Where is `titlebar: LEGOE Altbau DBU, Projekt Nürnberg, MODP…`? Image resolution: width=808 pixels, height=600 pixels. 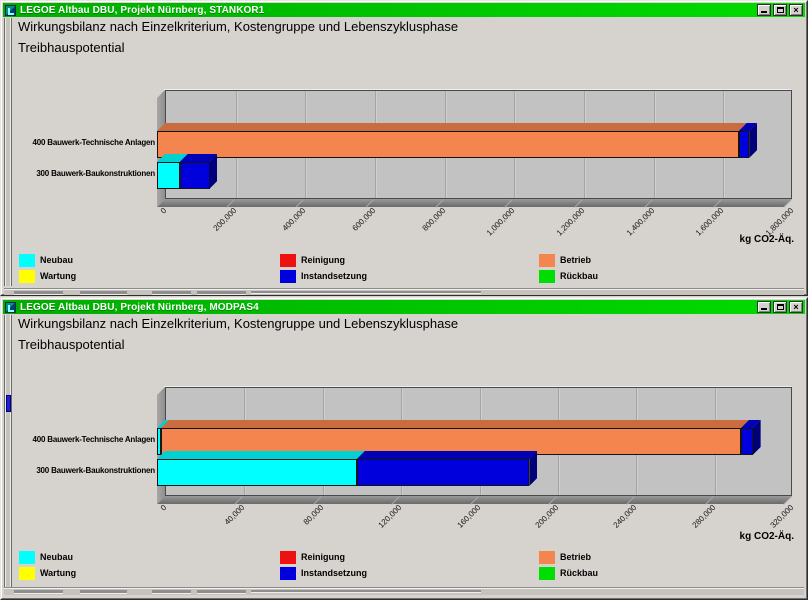
titlebar: LEGOE Altbau DBU, Projekt Nürnberg, MODP… is located at coordinates (404, 307).